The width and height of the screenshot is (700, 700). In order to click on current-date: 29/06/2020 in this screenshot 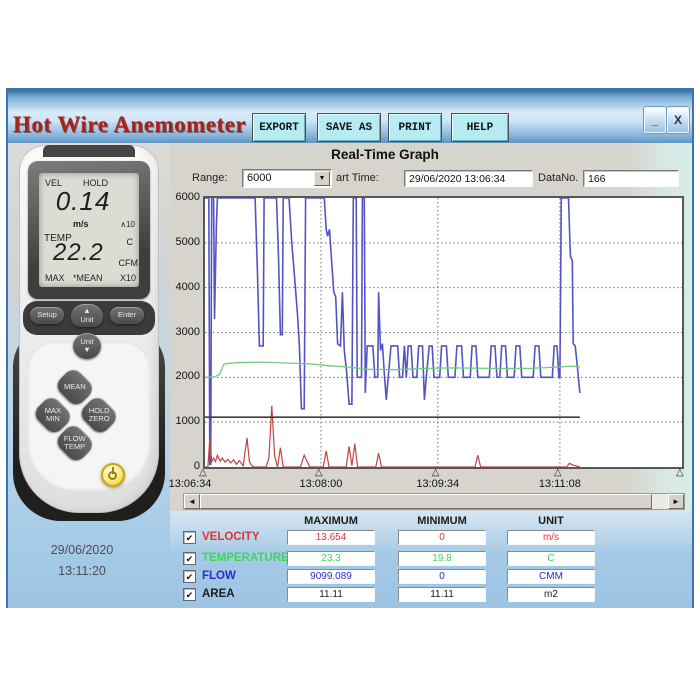, I will do `click(82, 550)`.